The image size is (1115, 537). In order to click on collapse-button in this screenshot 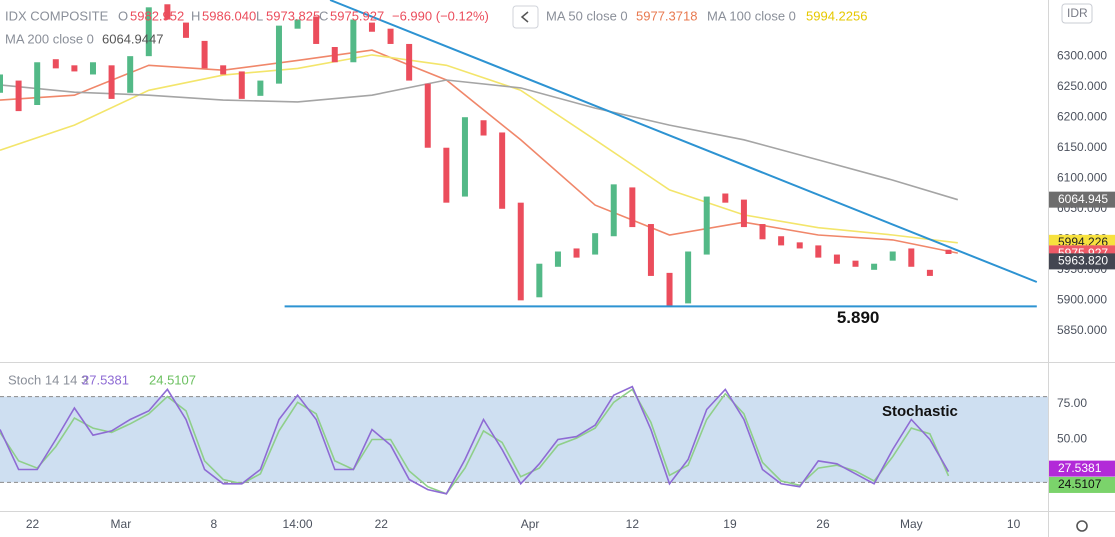, I will do `click(525, 17)`.